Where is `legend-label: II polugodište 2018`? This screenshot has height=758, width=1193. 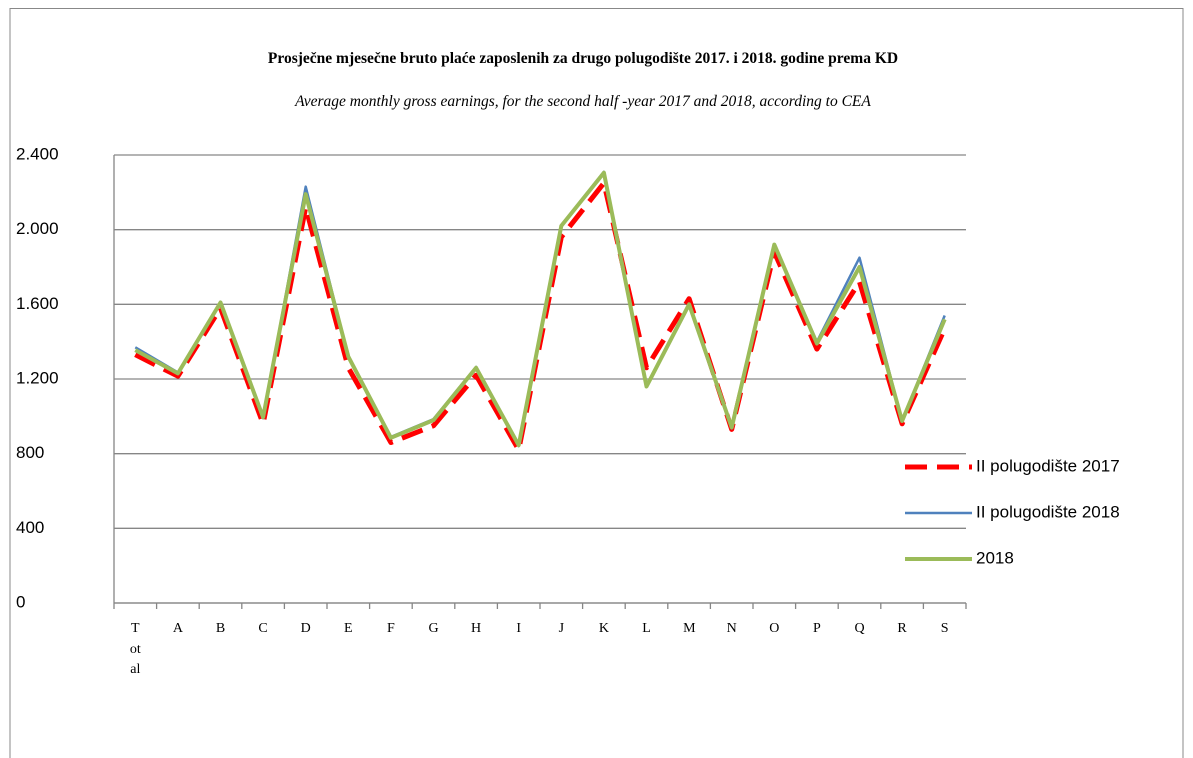 legend-label: II polugodište 2018 is located at coordinates (1048, 511).